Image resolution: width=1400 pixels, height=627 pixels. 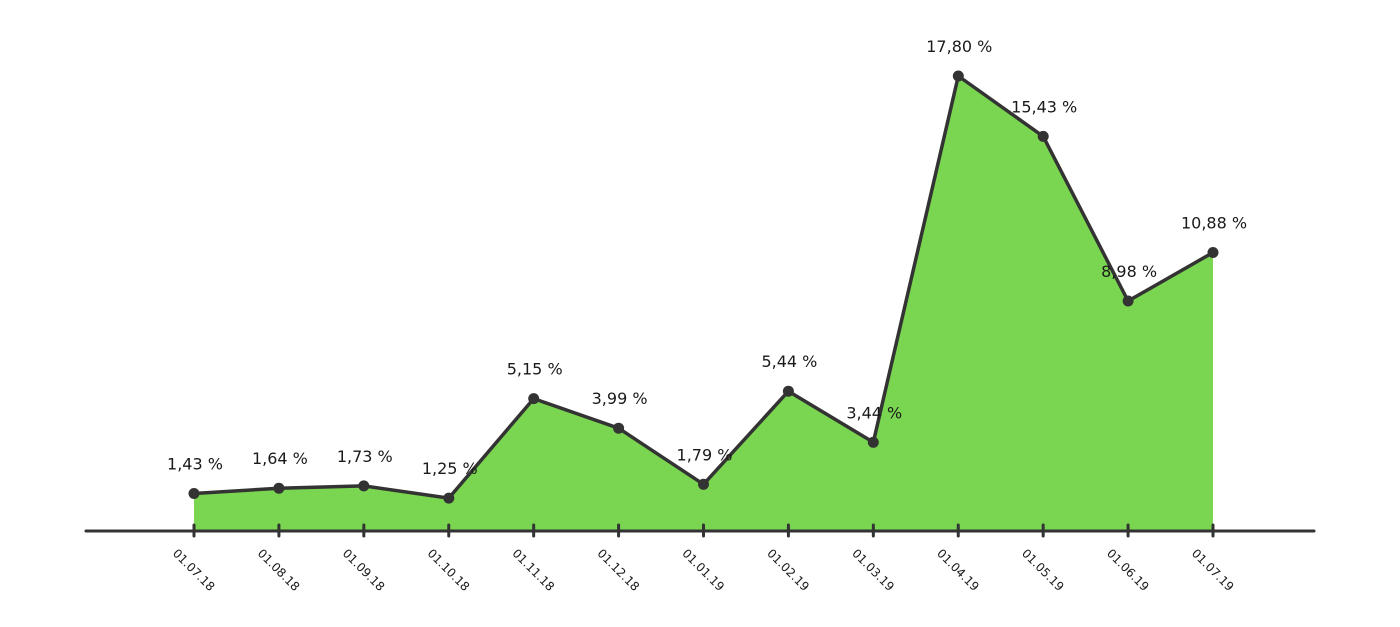 I want to click on data-label: 8,98 %, so click(x=1129, y=271).